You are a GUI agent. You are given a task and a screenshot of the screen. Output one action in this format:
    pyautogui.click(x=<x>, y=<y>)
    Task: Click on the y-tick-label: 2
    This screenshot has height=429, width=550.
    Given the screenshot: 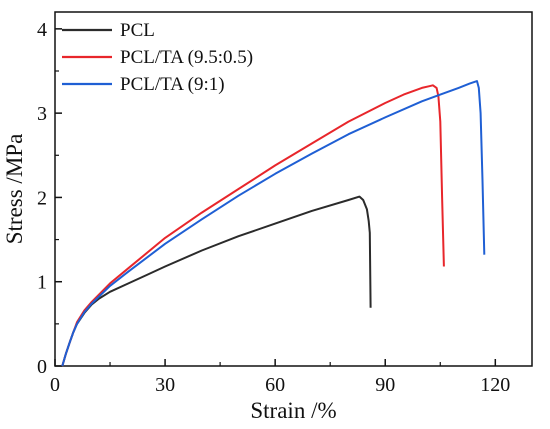 What is the action you would take?
    pyautogui.click(x=42, y=198)
    